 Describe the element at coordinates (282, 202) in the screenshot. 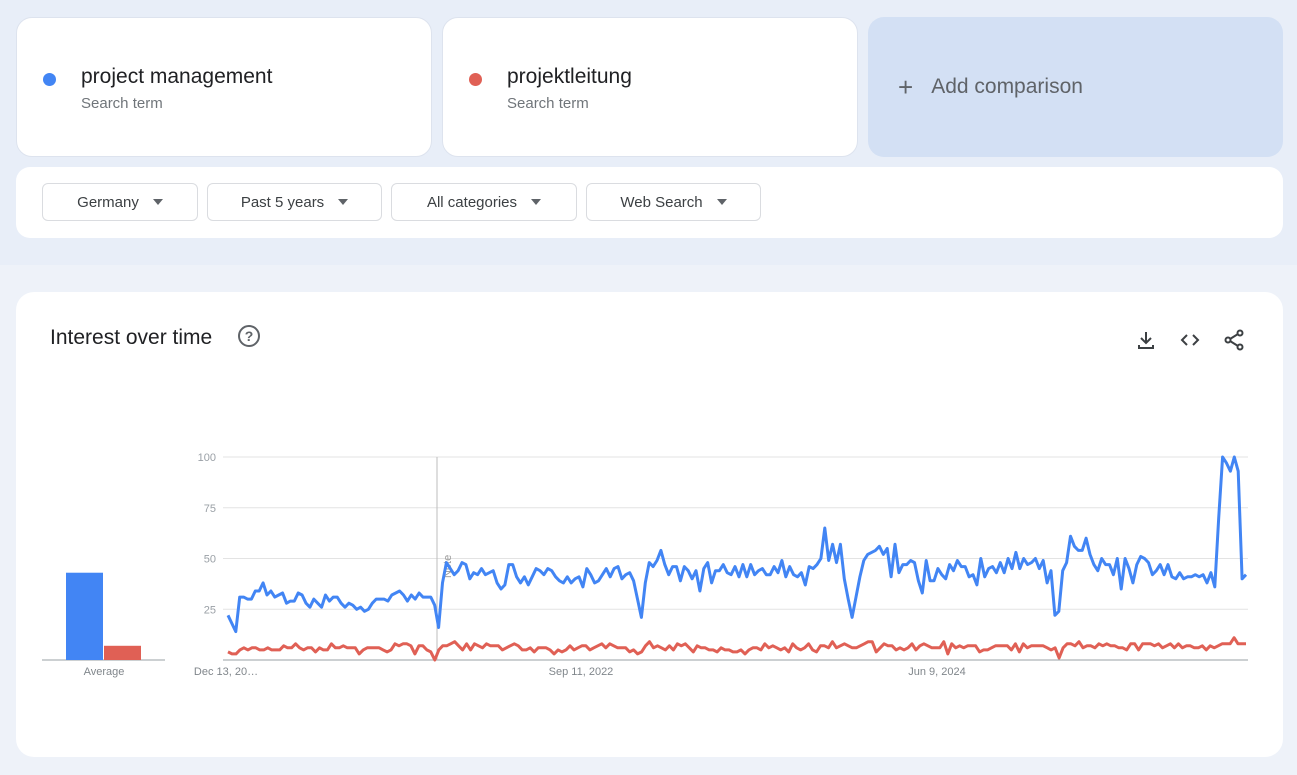

I see `time-value: Past 5 years` at that location.